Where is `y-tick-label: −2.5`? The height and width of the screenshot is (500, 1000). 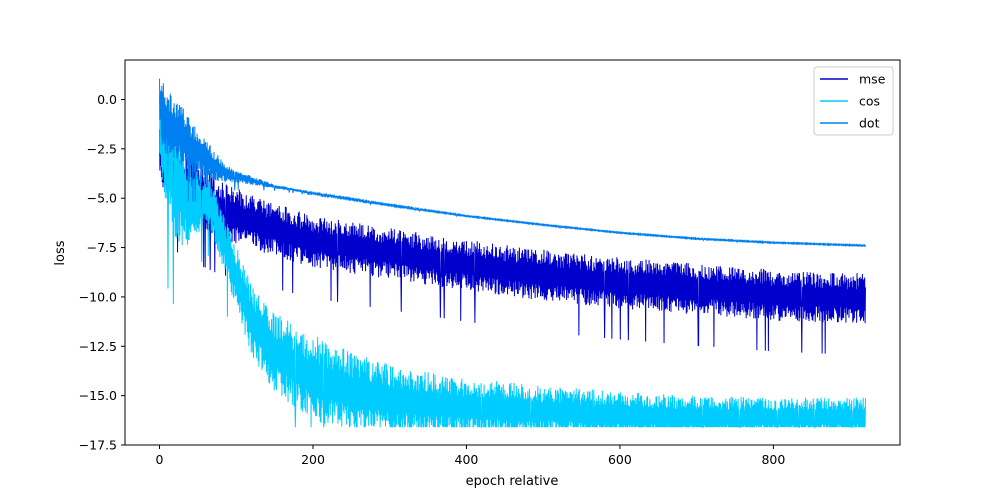
y-tick-label: −2.5 is located at coordinates (102, 148).